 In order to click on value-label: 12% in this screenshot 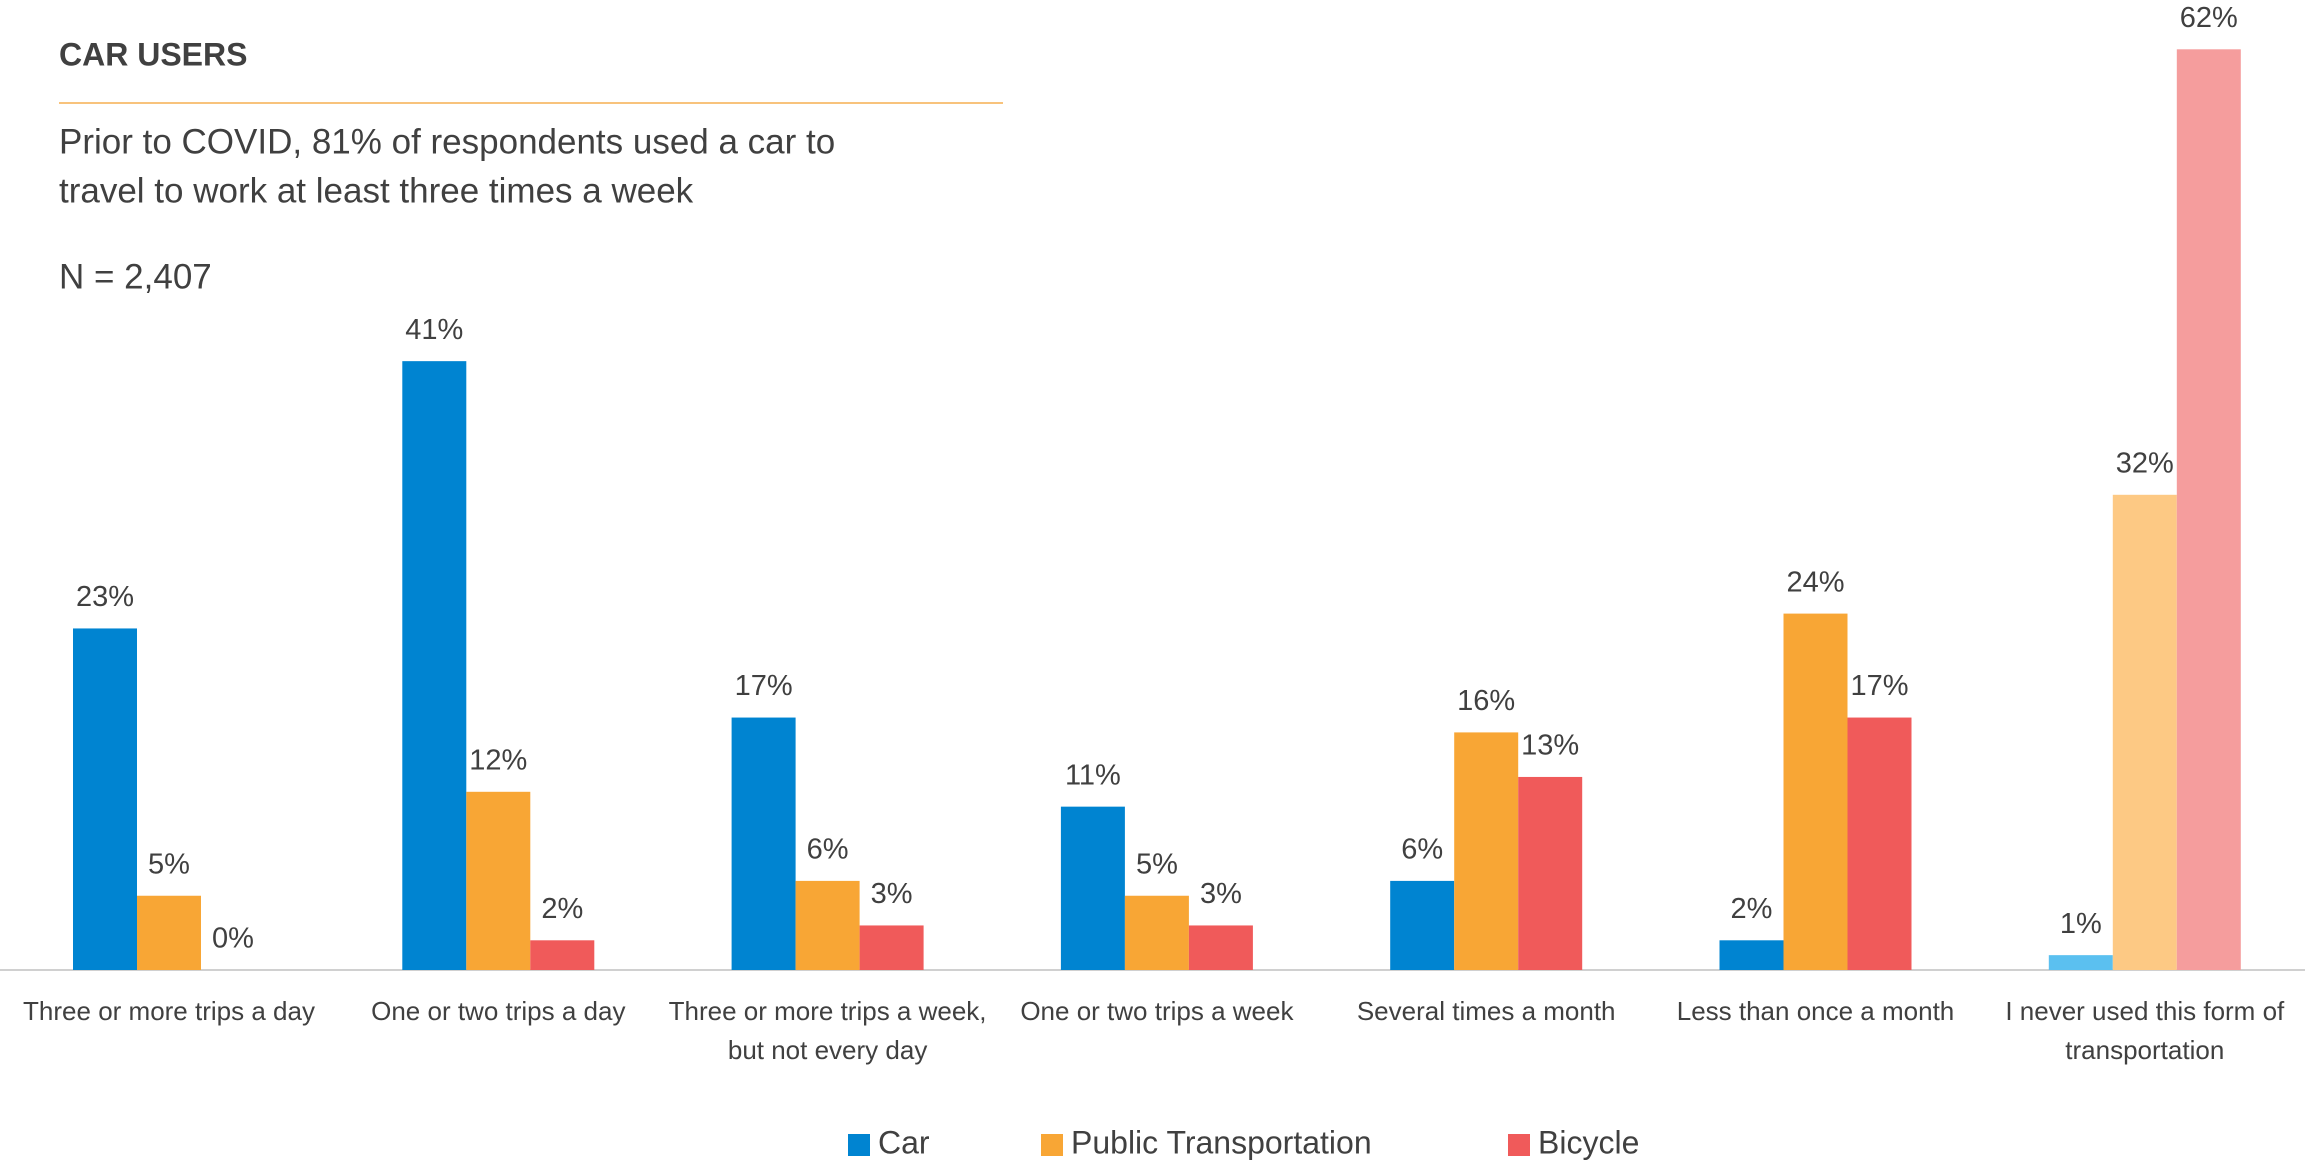, I will do `click(498, 760)`.